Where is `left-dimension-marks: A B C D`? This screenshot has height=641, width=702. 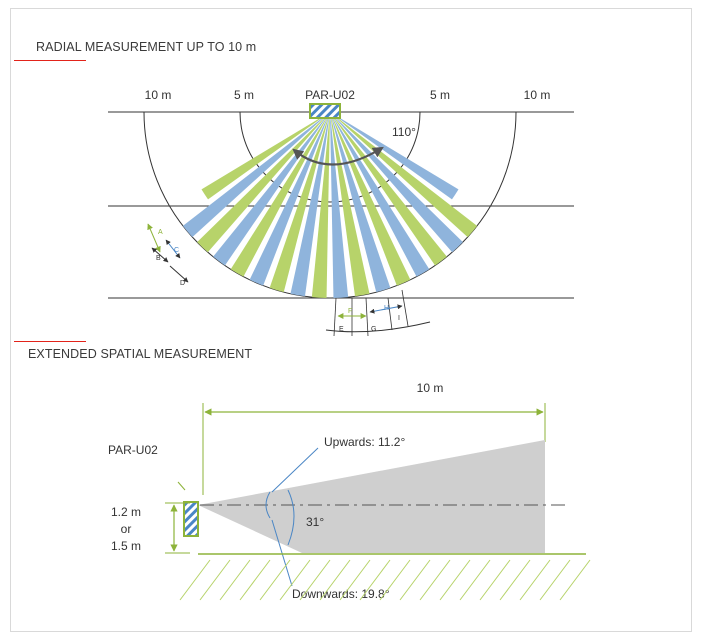 left-dimension-marks: A B C D is located at coordinates (168, 255).